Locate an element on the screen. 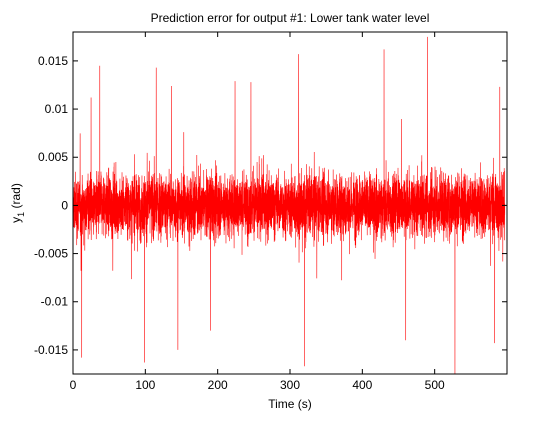  y-tick-label: -0.015 is located at coordinates (51, 350).